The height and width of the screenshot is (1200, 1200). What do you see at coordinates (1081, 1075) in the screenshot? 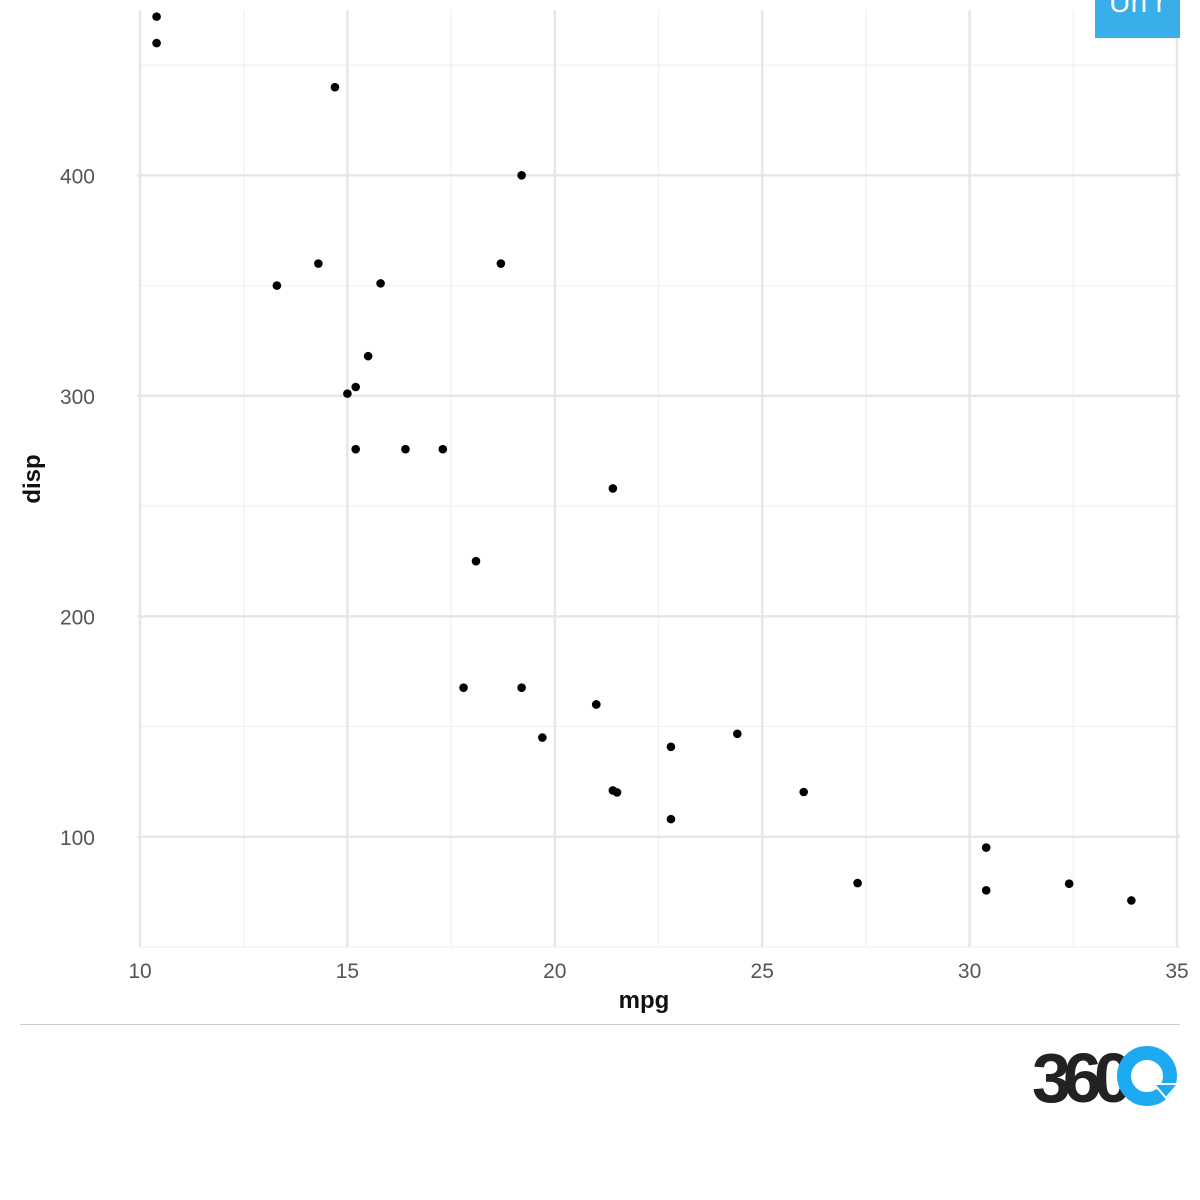
I see `logo-text: 360` at bounding box center [1081, 1075].